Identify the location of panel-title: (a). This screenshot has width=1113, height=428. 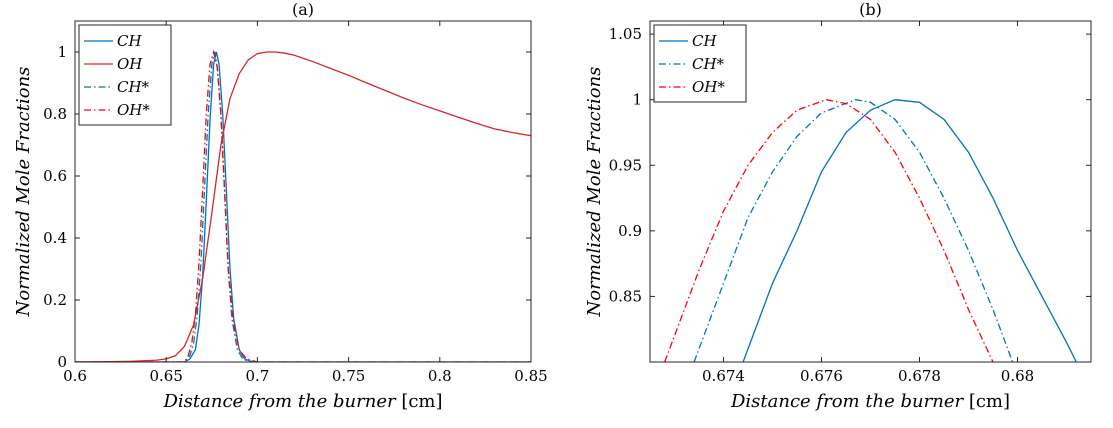
(303, 9).